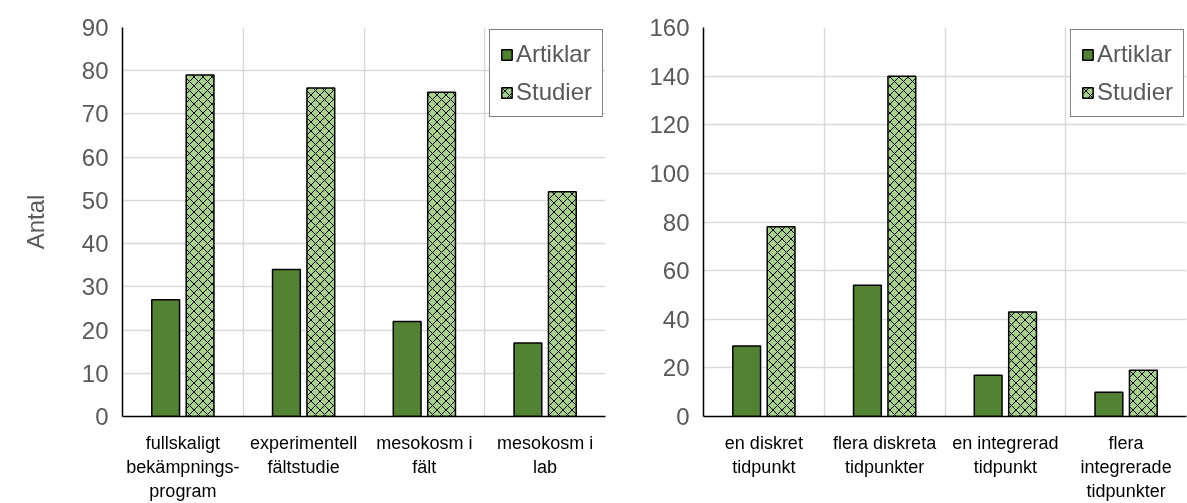  Describe the element at coordinates (95, 373) in the screenshot. I see `y-tick-label: 10` at that location.